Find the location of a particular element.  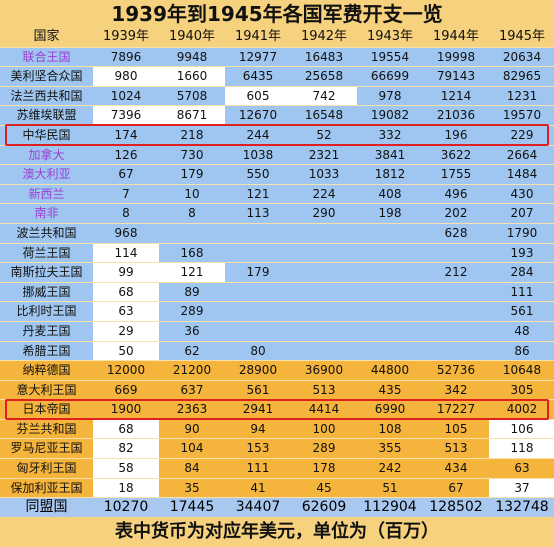

spending-value: 100 is located at coordinates (324, 429).